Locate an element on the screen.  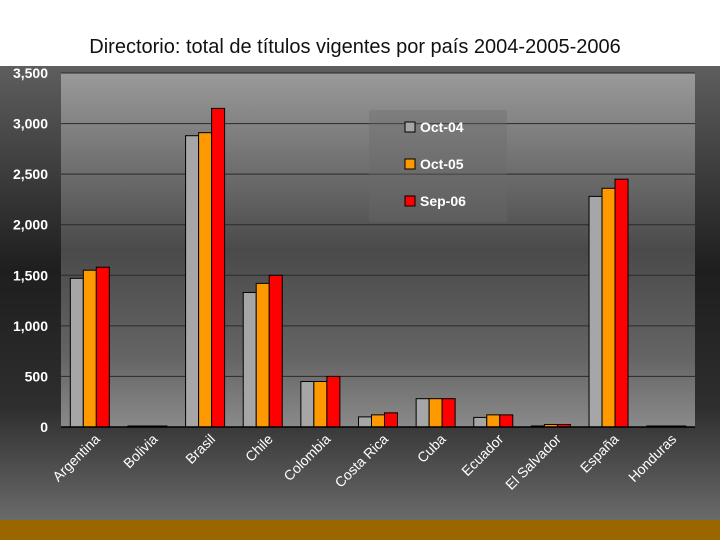
y-tick-label: 2,000 is located at coordinates (30, 225).